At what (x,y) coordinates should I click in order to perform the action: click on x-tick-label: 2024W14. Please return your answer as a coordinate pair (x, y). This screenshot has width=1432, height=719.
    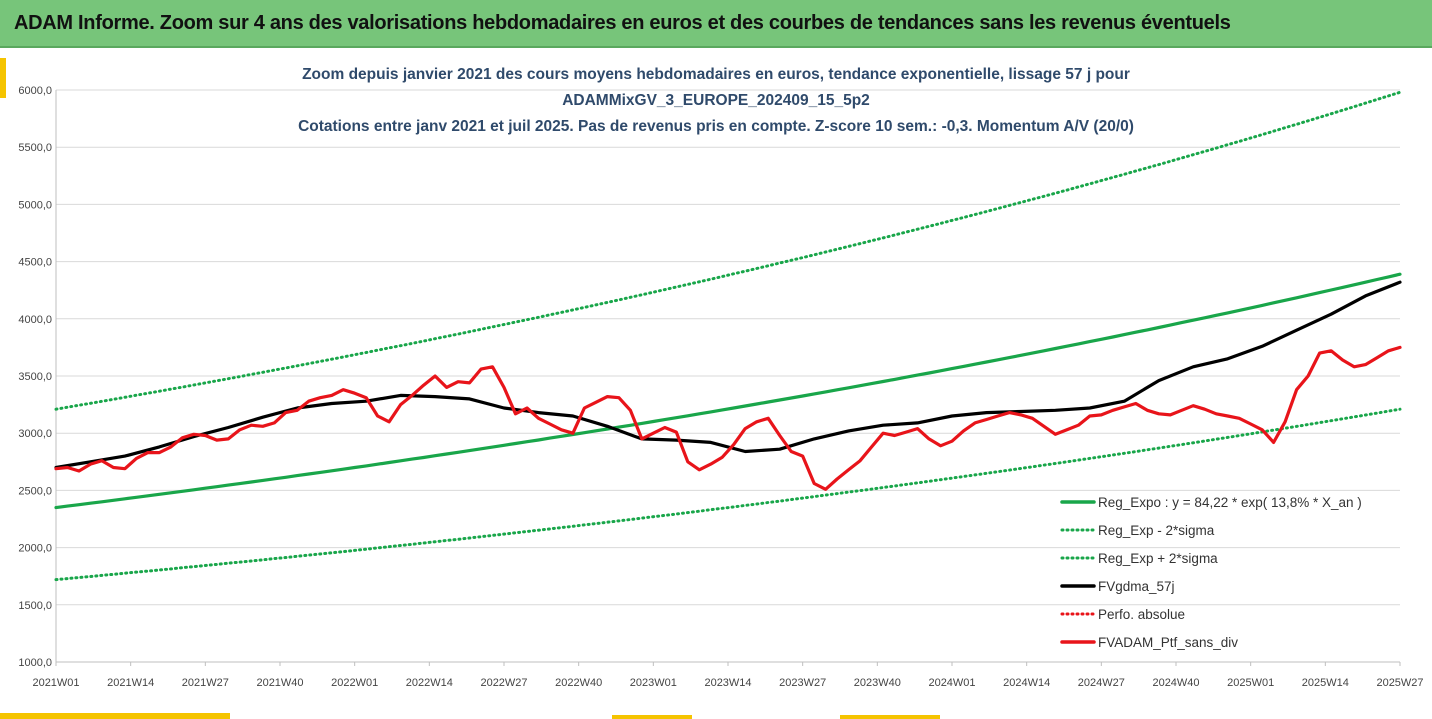
    Looking at the image, I should click on (1026, 683).